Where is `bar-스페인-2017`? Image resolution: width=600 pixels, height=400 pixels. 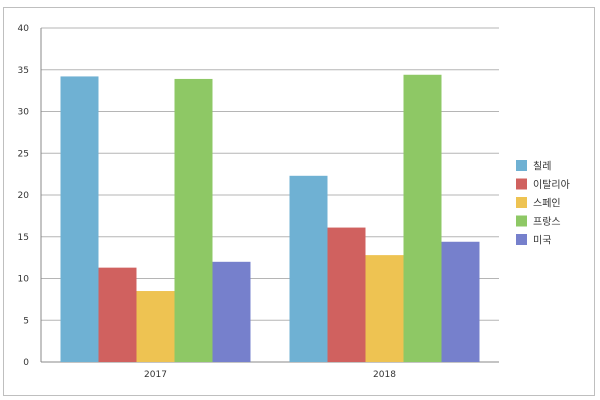 bar-스페인-2017 is located at coordinates (155, 326).